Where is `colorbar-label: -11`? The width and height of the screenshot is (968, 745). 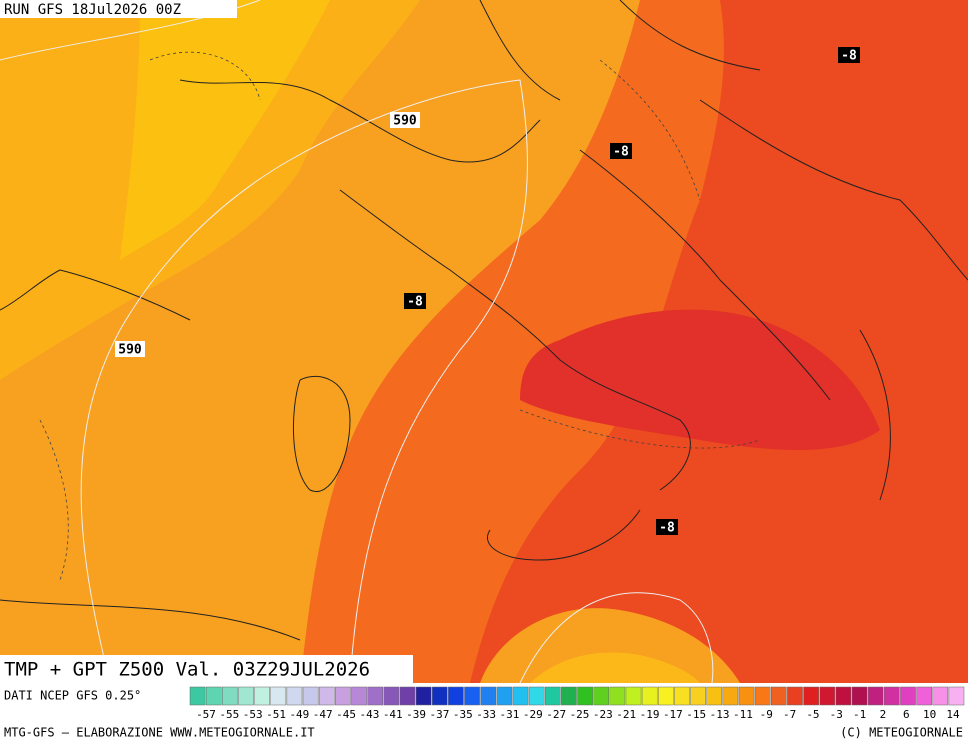
colorbar-label: -11 is located at coordinates (743, 714).